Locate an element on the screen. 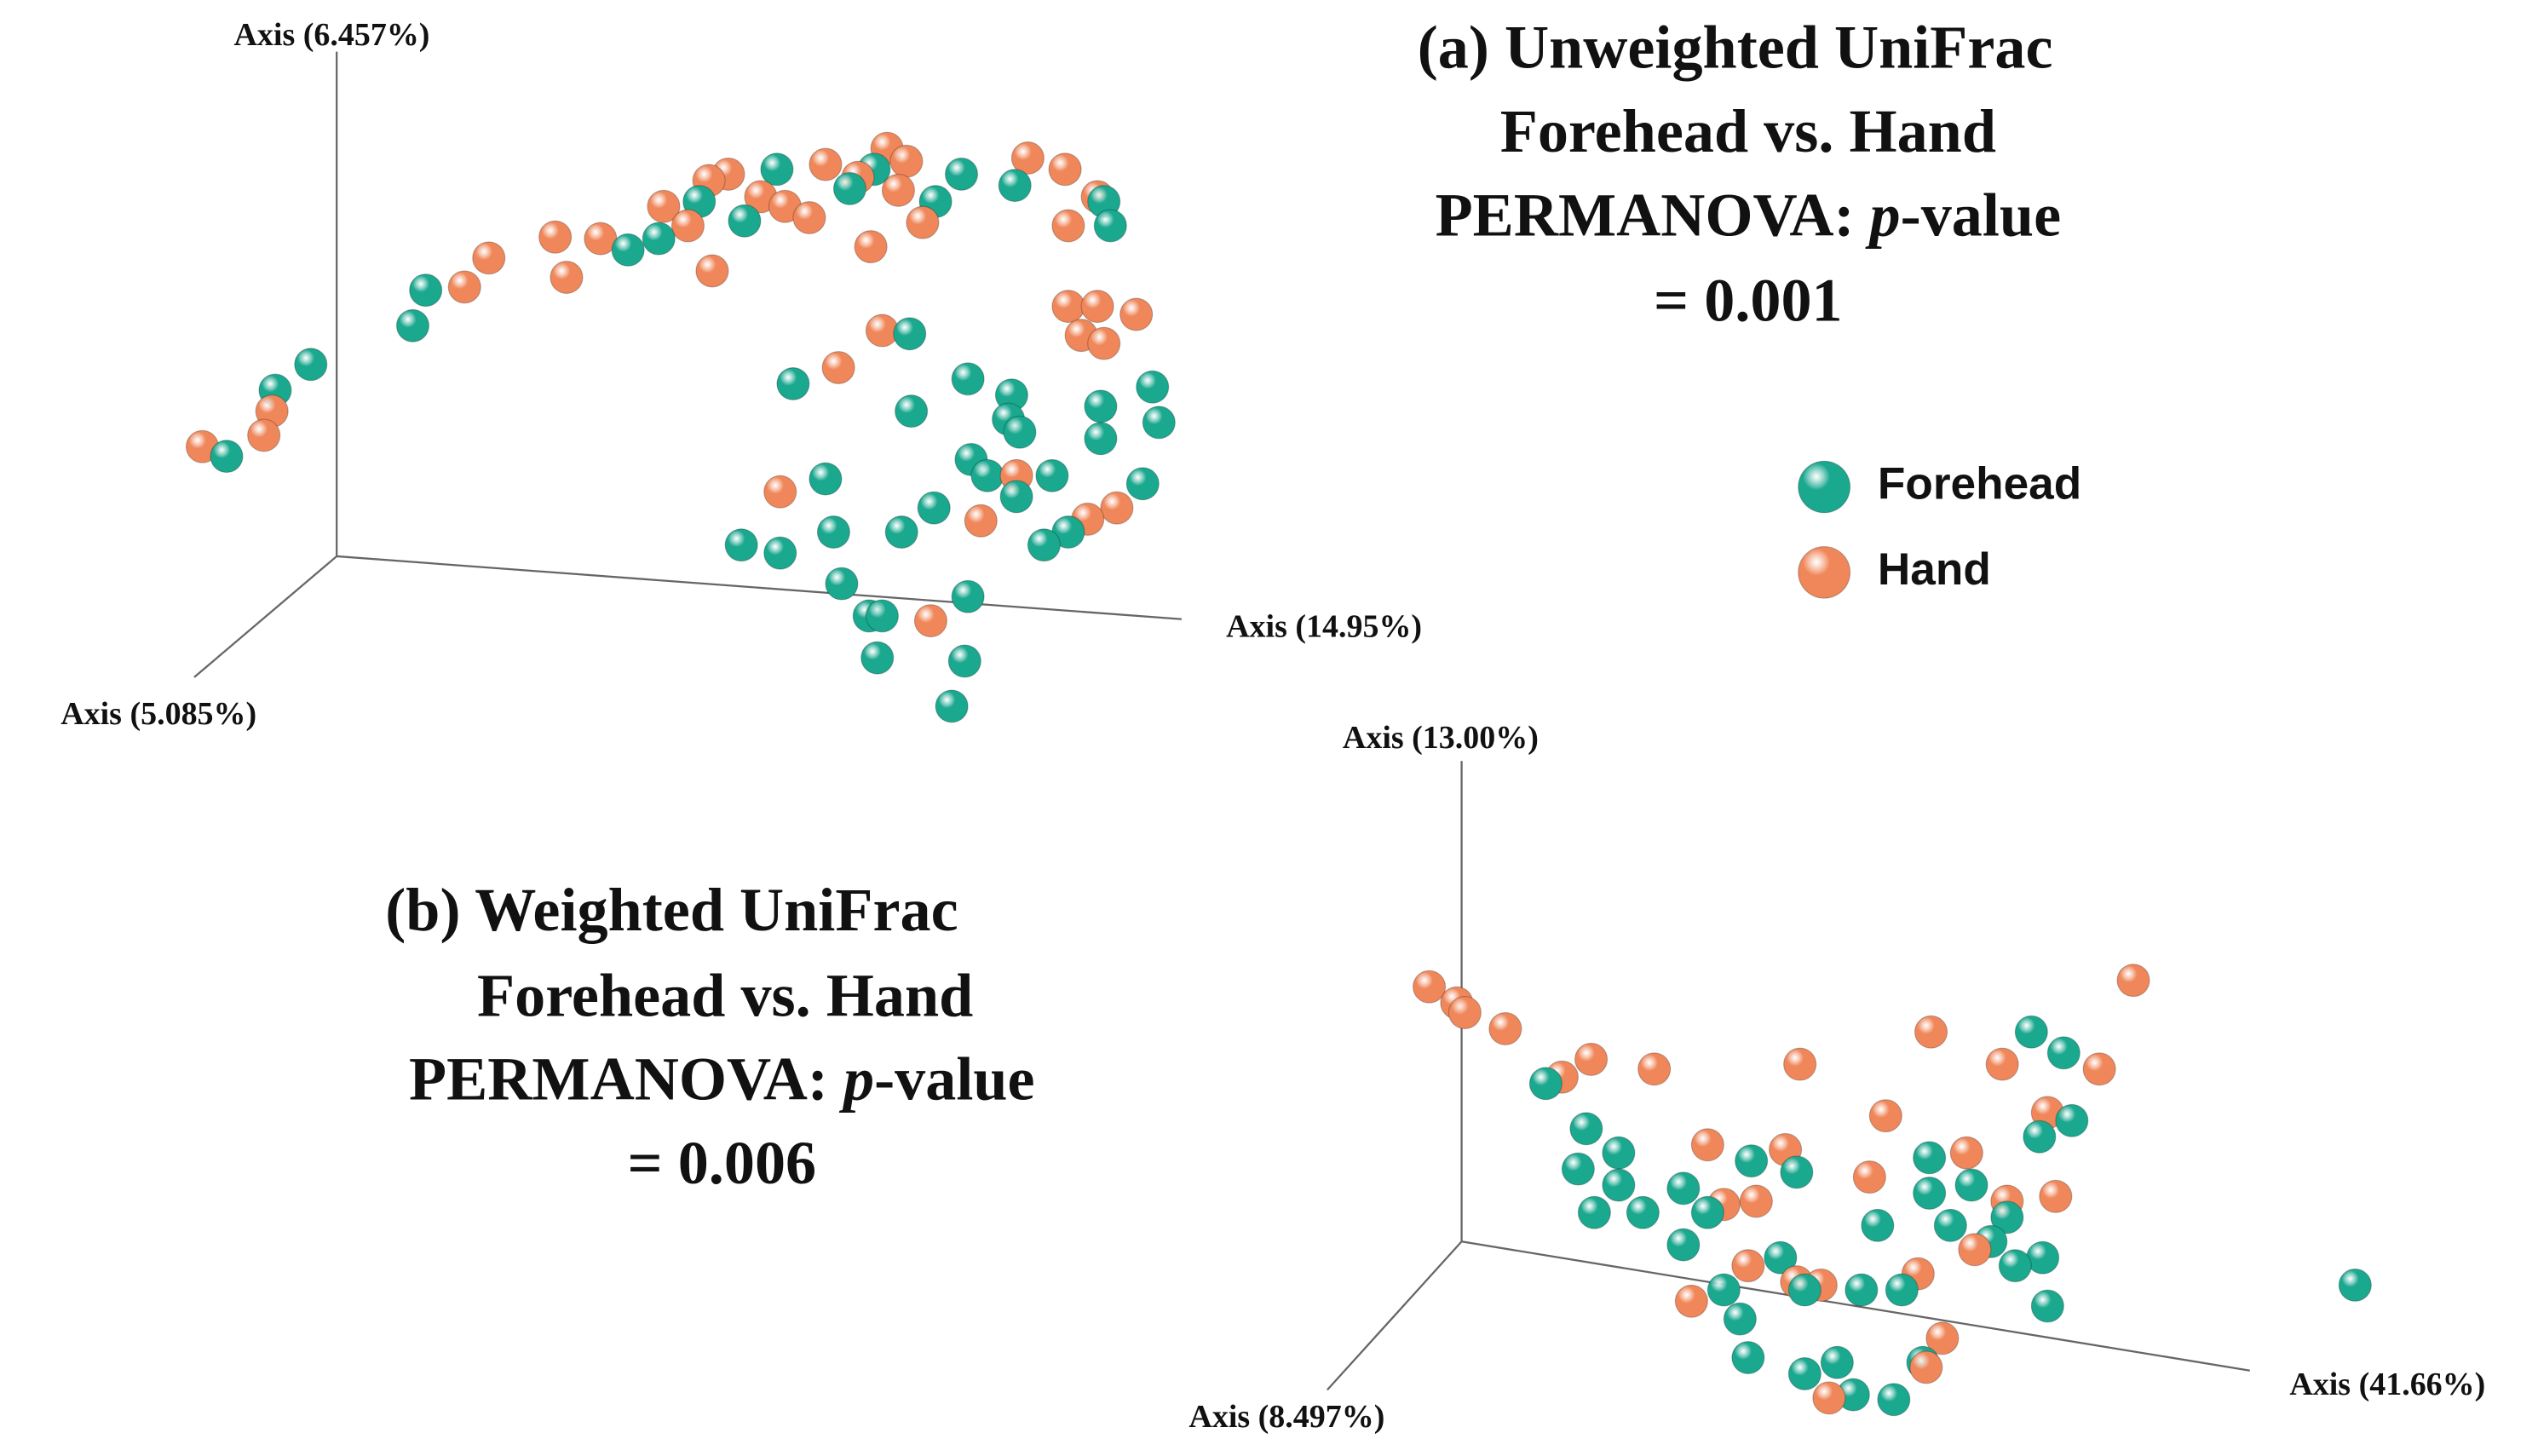 The height and width of the screenshot is (1456, 2538). axis-label: Axis (6.457%) is located at coordinates (331, 35).